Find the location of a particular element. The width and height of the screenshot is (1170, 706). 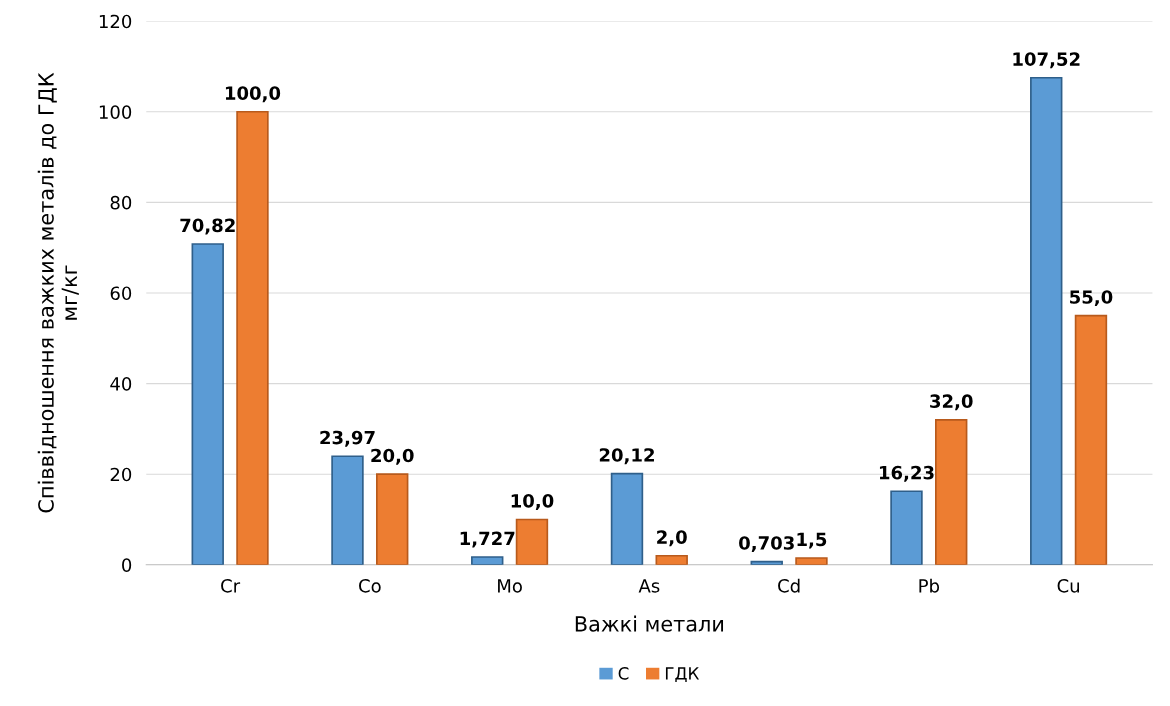

data-label: 20,12 is located at coordinates (626, 456).